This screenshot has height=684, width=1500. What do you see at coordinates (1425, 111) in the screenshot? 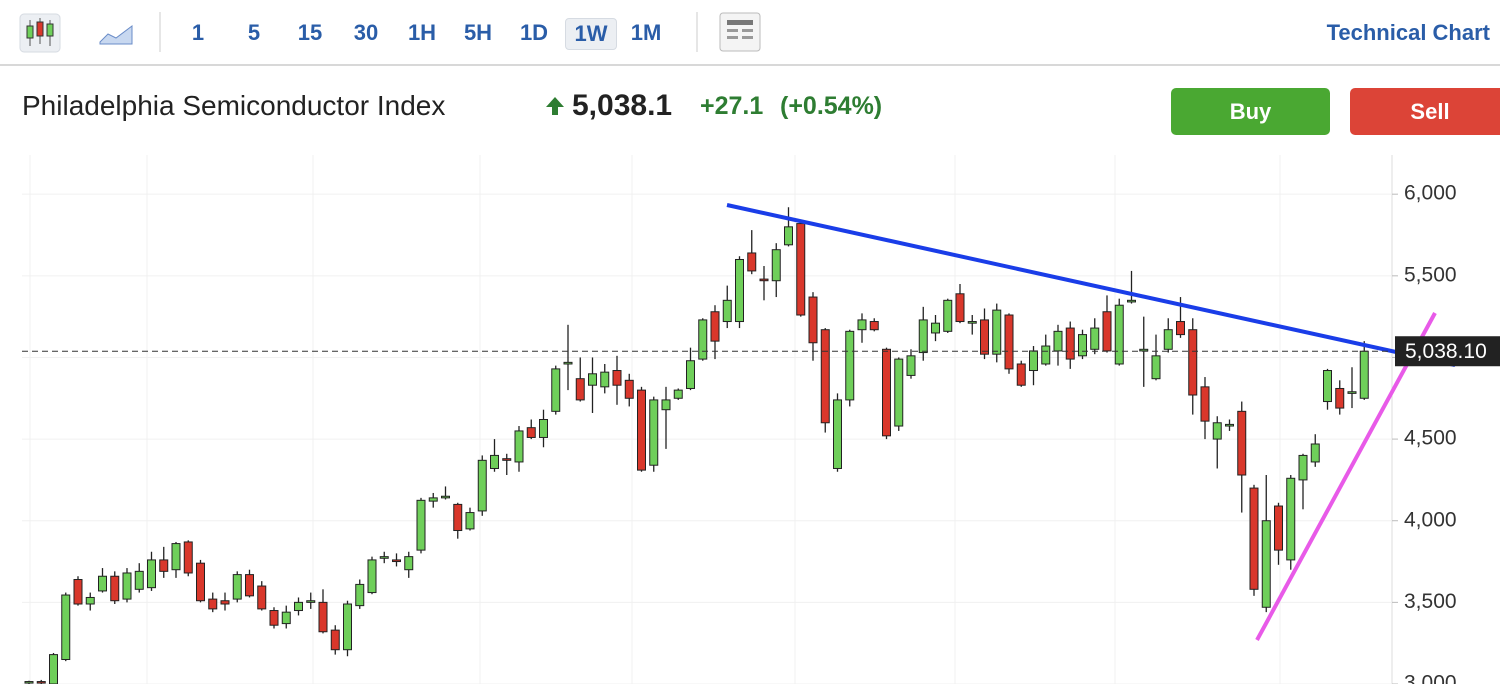
I see `sell-button: Sell` at bounding box center [1425, 111].